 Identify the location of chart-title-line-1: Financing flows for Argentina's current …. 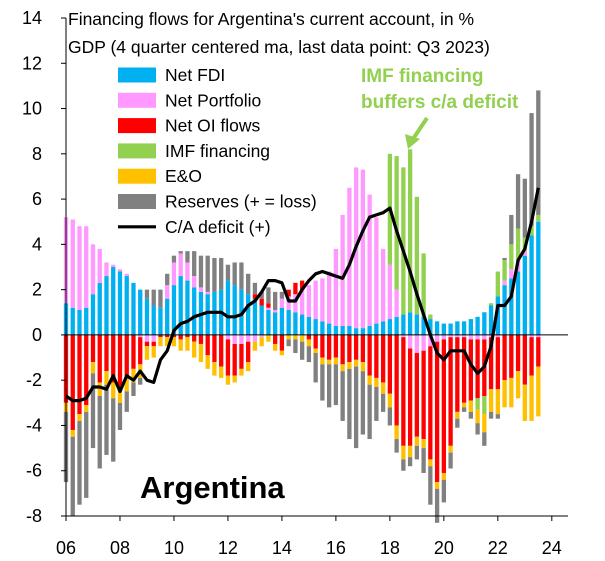
(271, 19).